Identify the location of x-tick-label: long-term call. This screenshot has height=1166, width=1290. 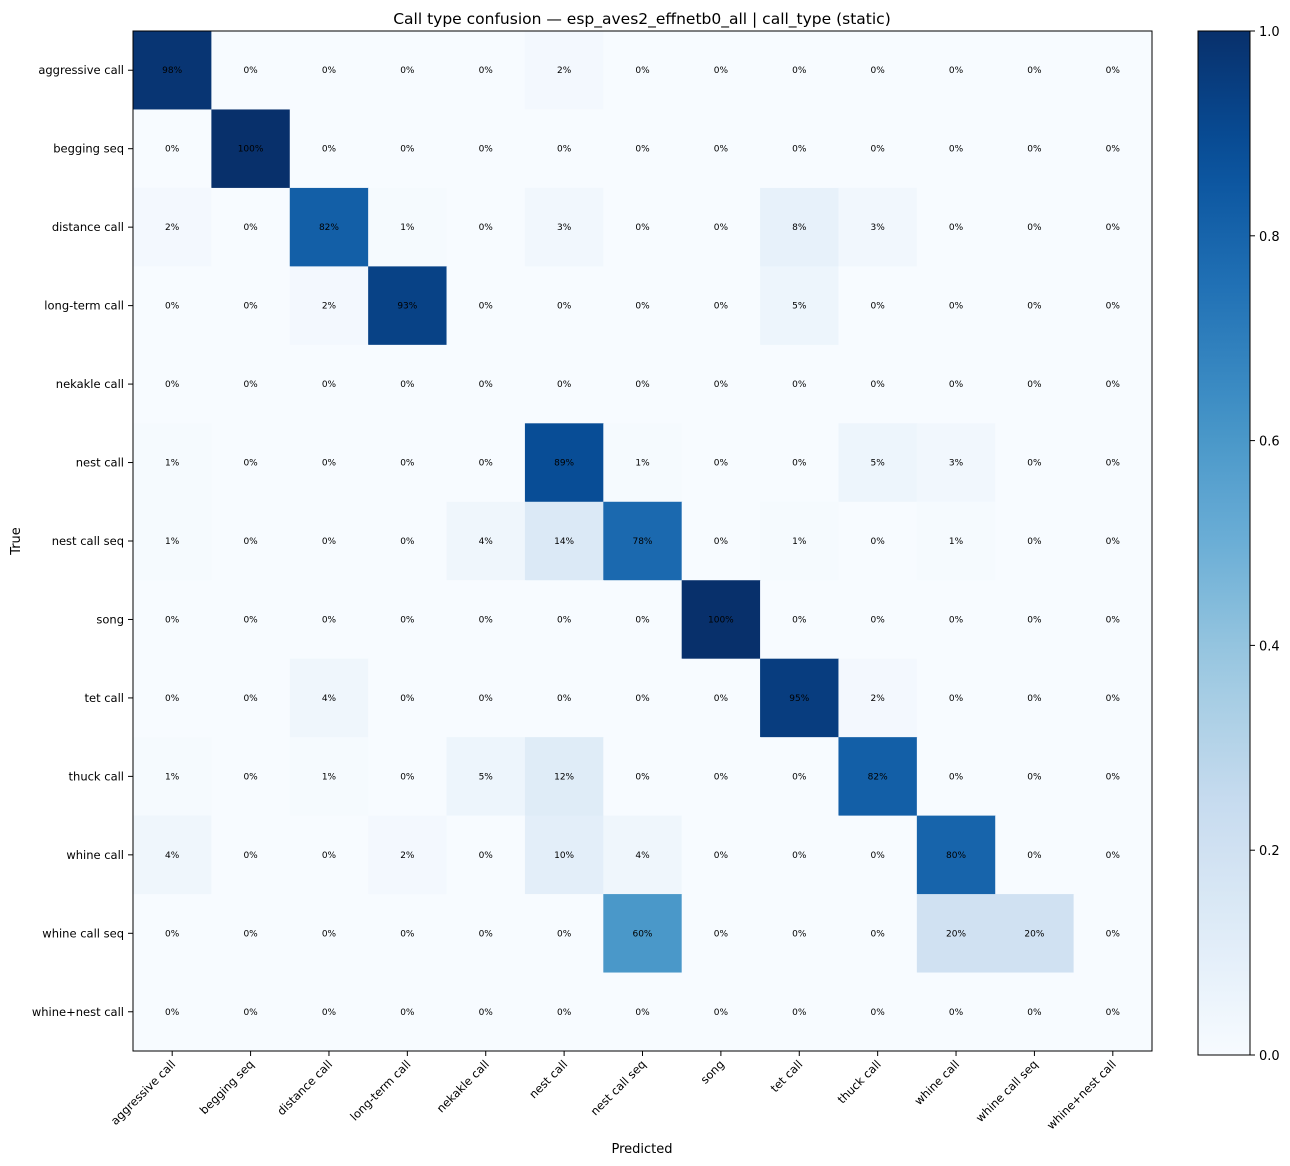
(380, 1090).